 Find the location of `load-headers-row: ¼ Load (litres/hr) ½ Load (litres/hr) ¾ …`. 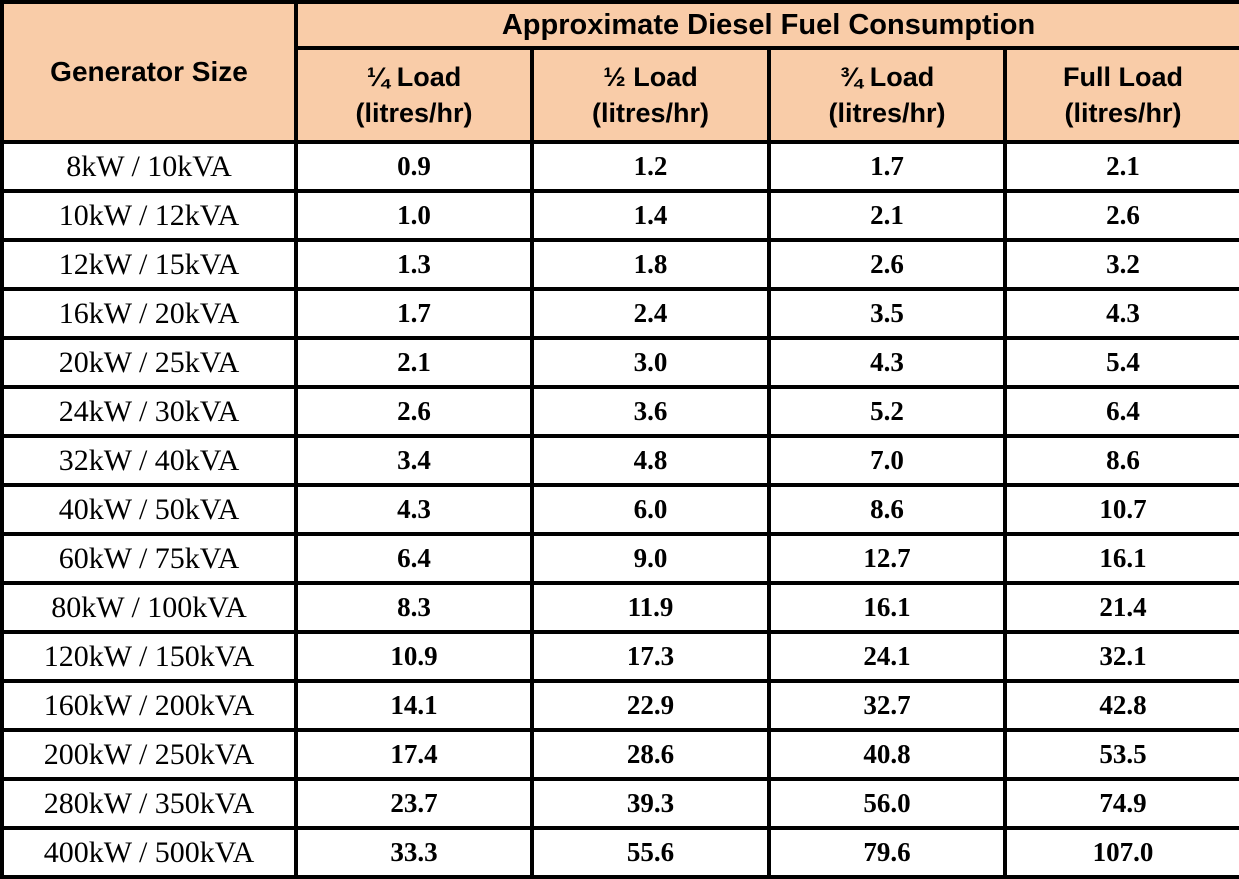

load-headers-row: ¼ Load (litres/hr) ½ Load (litres/hr) ¾ … is located at coordinates (620, 95).